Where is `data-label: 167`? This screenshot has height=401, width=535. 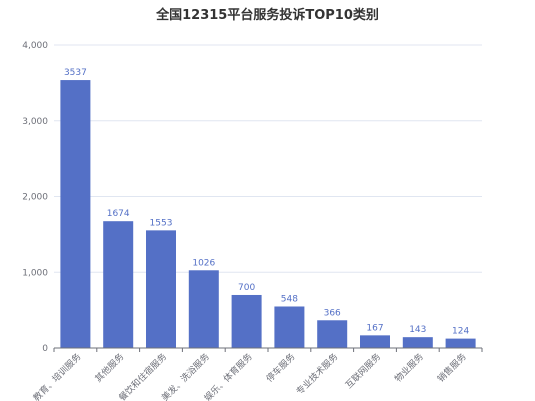 data-label: 167 is located at coordinates (374, 328).